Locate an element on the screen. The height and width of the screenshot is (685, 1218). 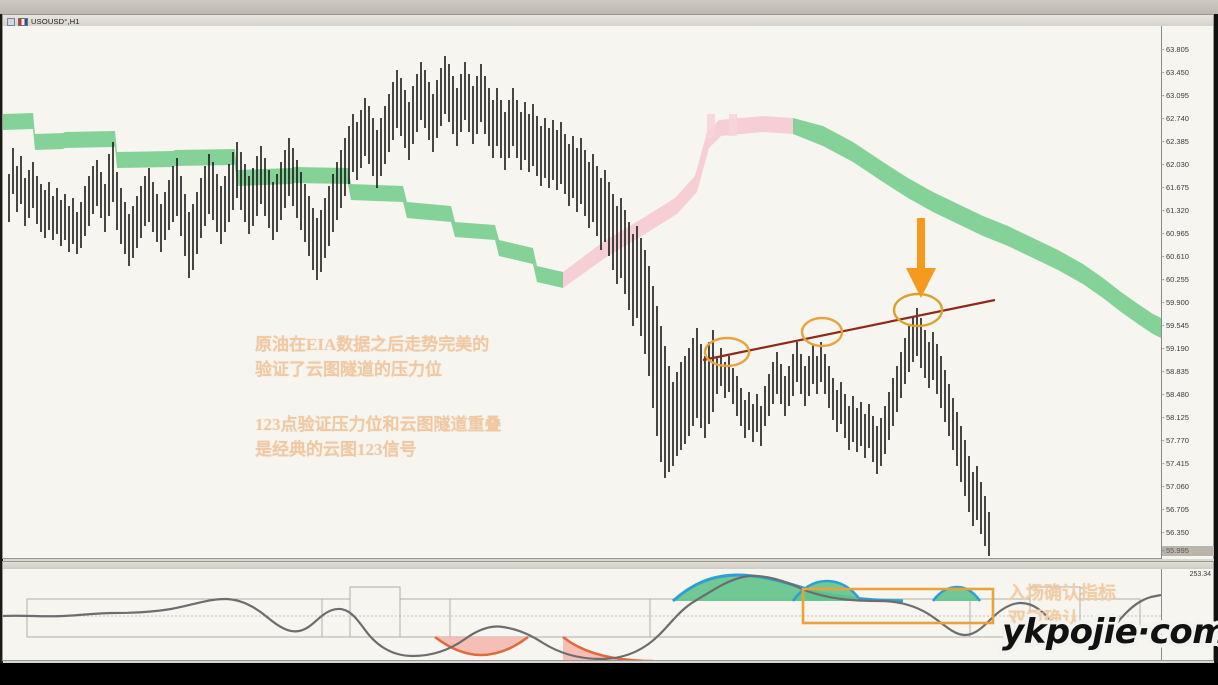
terminal-titlebar is located at coordinates (609, 7).